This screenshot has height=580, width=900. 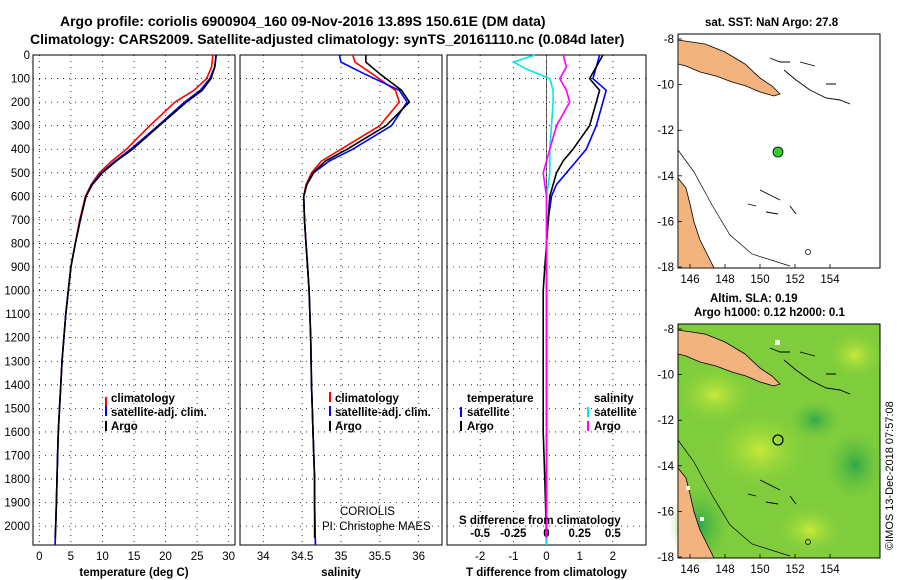 What do you see at coordinates (263, 557) in the screenshot?
I see `x-tick-label: 34` at bounding box center [263, 557].